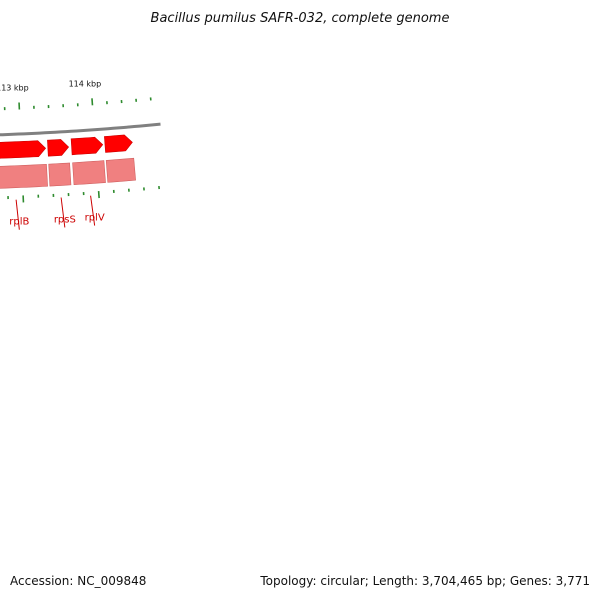 The image size is (600, 600). Describe the element at coordinates (14, 88) in the screenshot. I see `kbp-label: 113 kbp` at that location.